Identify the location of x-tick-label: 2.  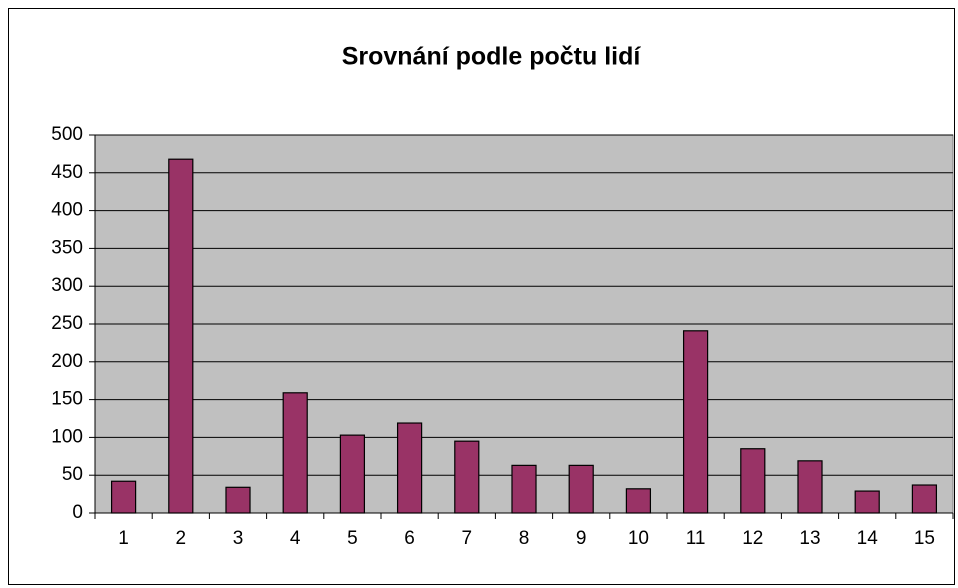
(181, 538).